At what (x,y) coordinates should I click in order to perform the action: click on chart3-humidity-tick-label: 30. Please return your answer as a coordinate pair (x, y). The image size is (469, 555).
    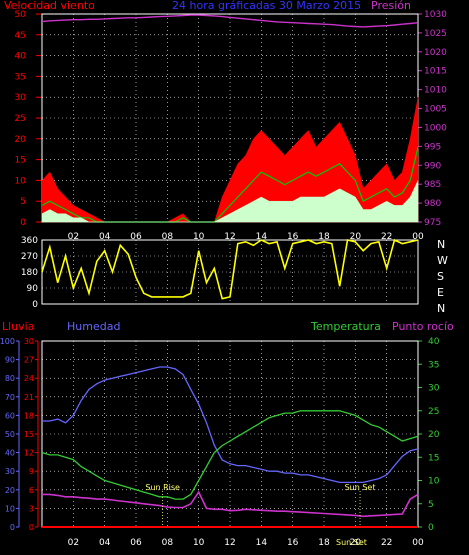
    Looking at the image, I should click on (10, 471).